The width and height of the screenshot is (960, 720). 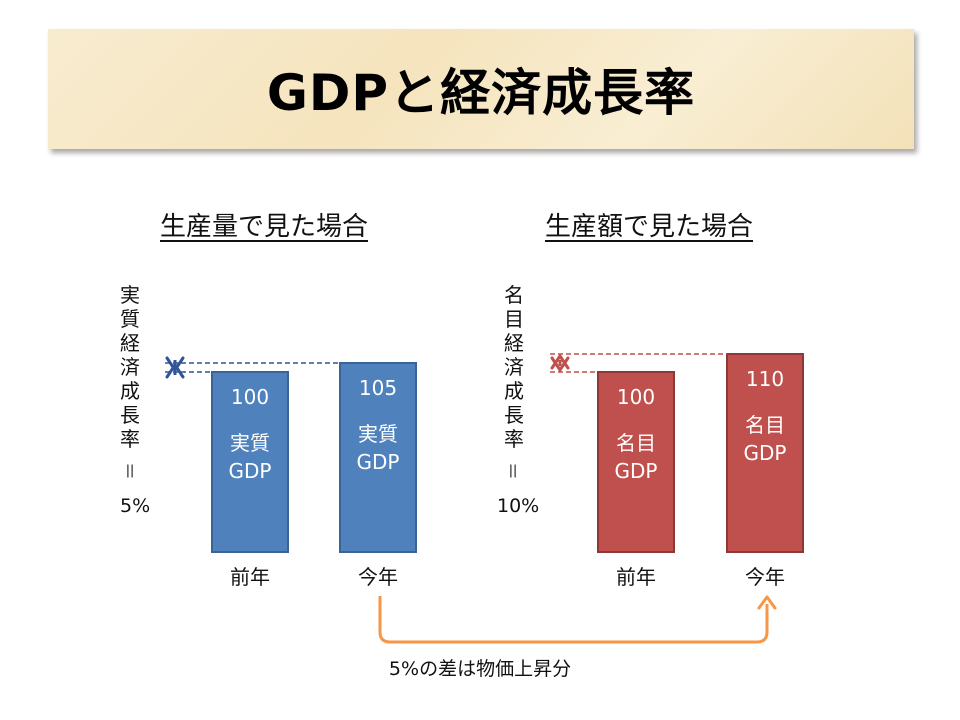 I want to click on nominal-growth-value: 10%, so click(x=518, y=506).